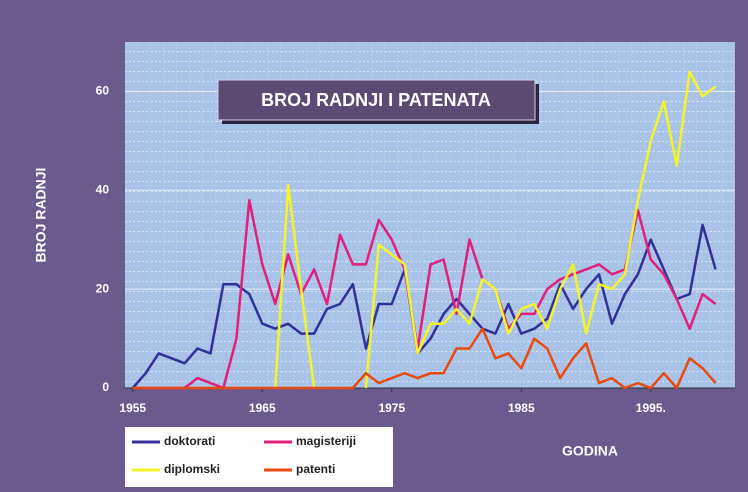 The width and height of the screenshot is (748, 492). What do you see at coordinates (41, 215) in the screenshot?
I see `y-axis-label: BROJ RADNJI` at bounding box center [41, 215].